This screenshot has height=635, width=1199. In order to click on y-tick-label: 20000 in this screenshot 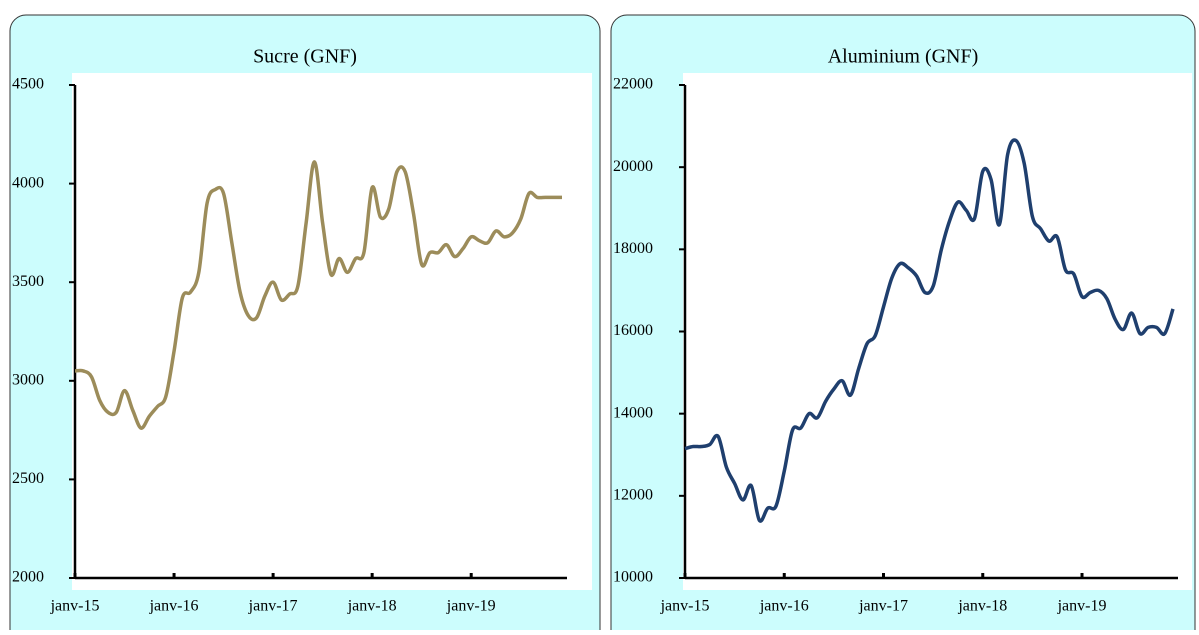, I will do `click(633, 166)`.